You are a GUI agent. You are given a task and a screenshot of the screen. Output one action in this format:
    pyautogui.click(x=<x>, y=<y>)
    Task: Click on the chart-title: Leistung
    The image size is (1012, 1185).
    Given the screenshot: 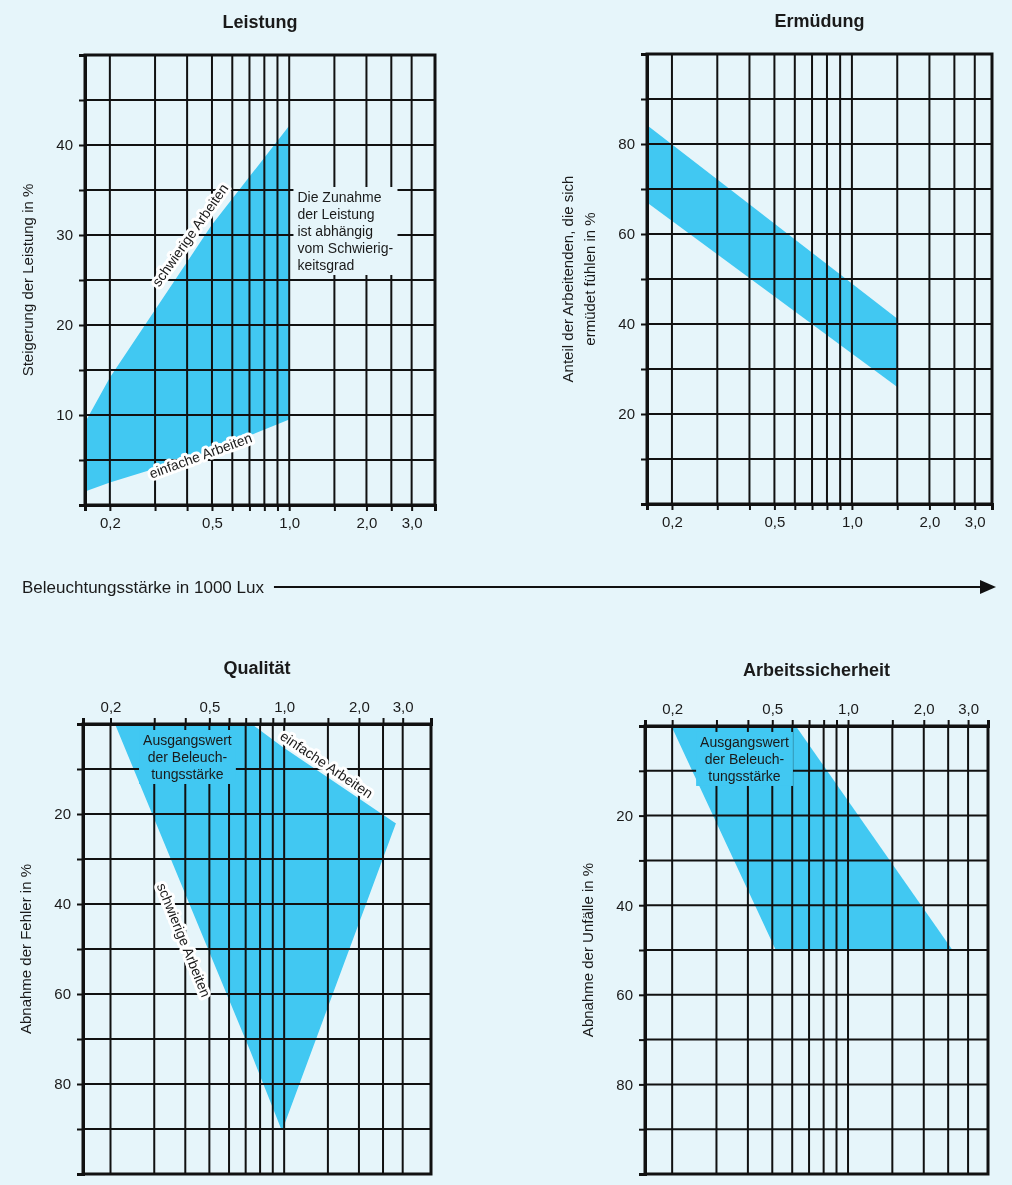 What is the action you would take?
    pyautogui.click(x=260, y=22)
    